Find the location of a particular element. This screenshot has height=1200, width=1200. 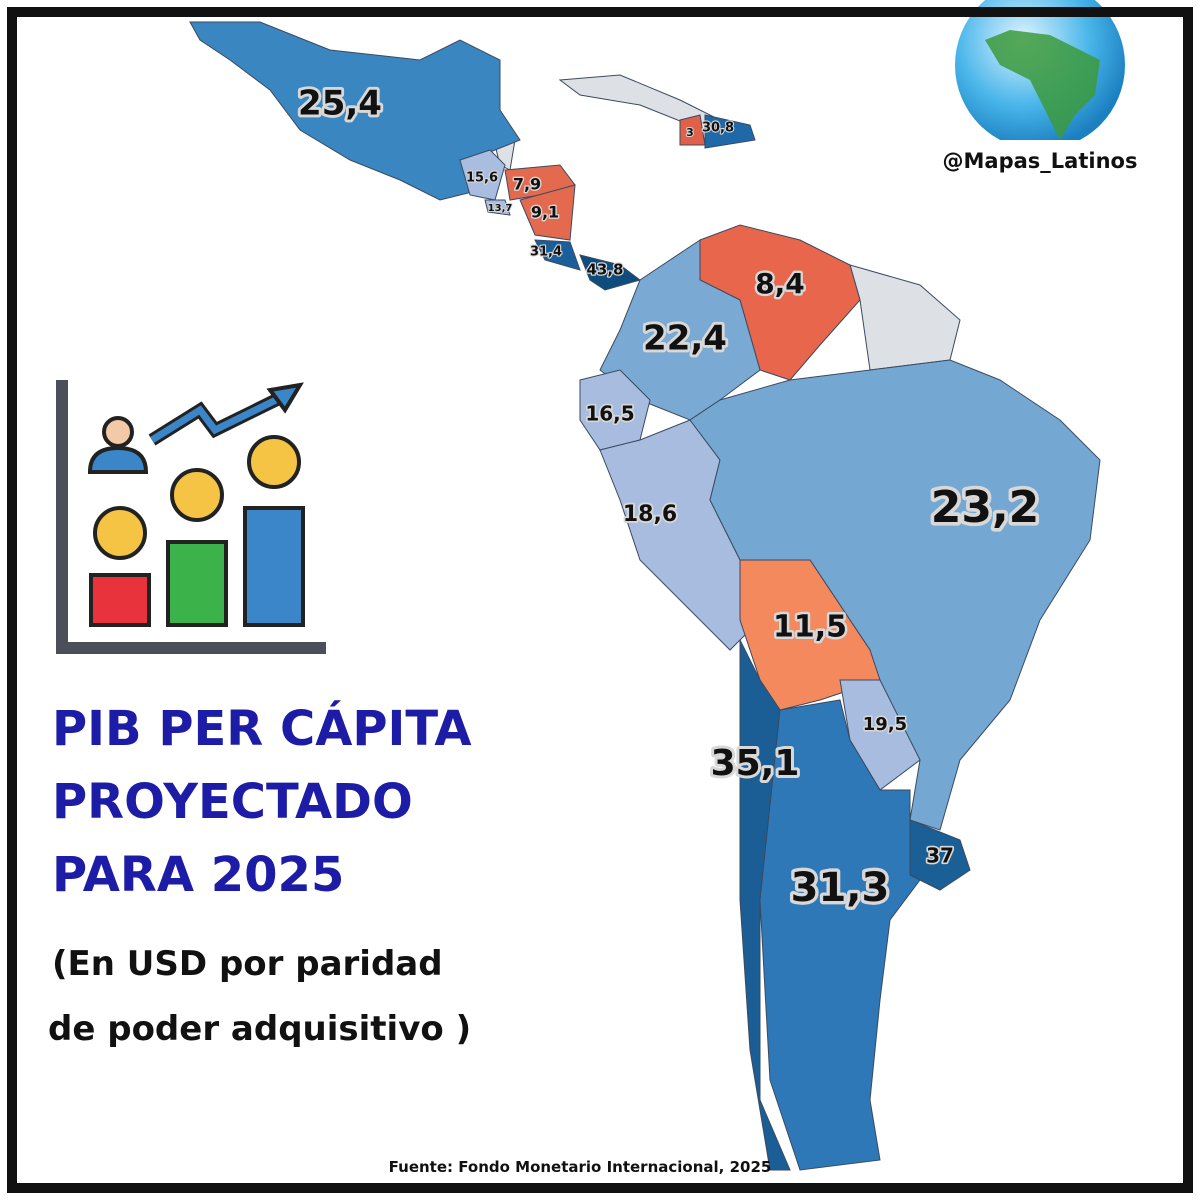

country-label: 31,3 is located at coordinates (840, 888).